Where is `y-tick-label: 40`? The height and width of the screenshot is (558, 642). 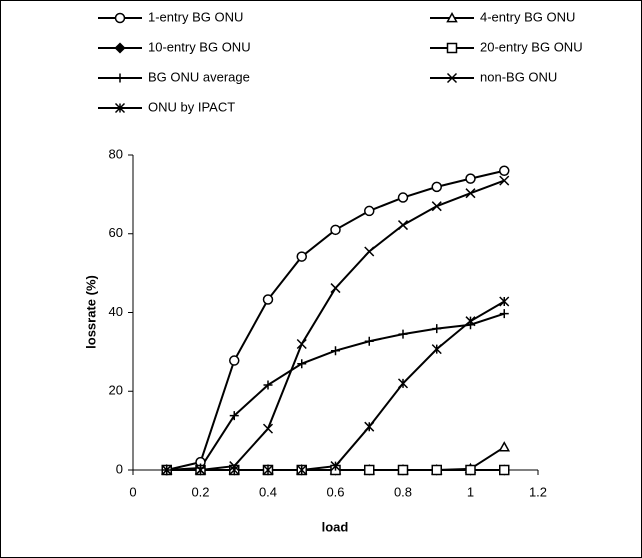 y-tick-label: 40 is located at coordinates (116, 311).